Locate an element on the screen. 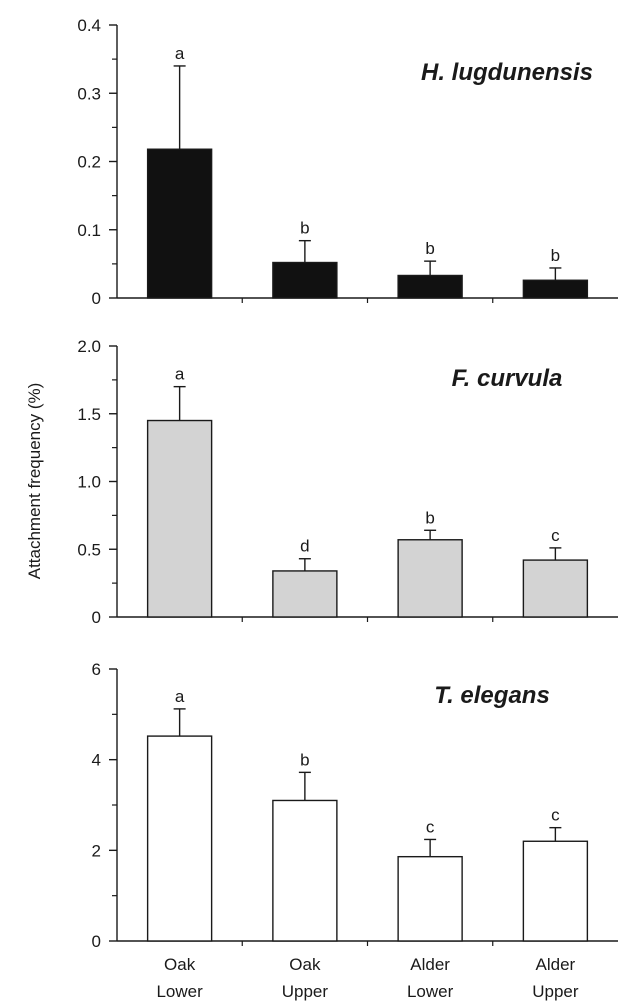 This screenshot has height=1008, width=623. y-tick-label: 1.0 is located at coordinates (89, 482).